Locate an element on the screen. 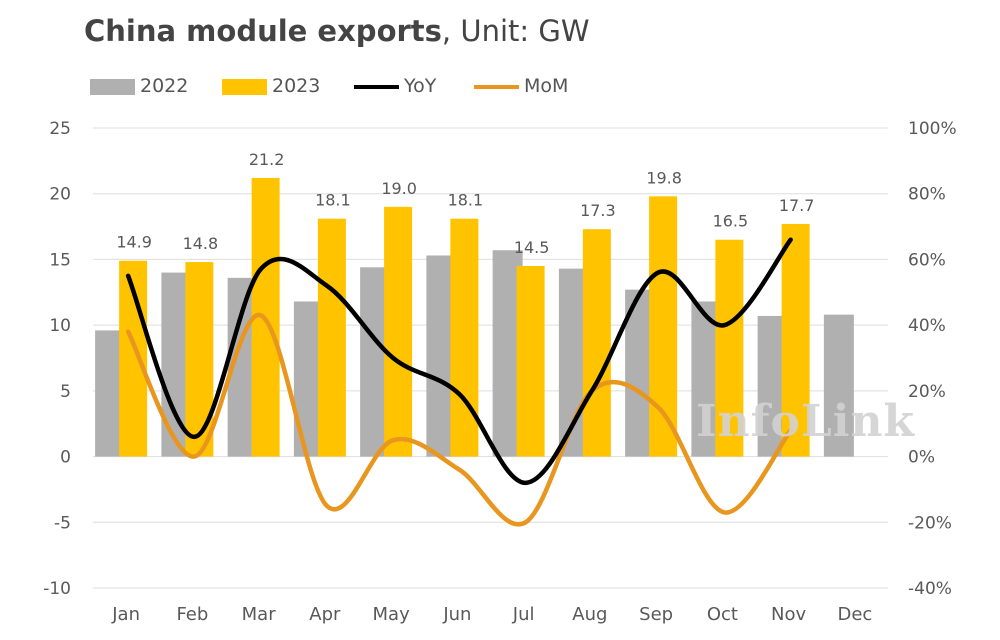  data-label-2023: 14.5 is located at coordinates (532, 247).